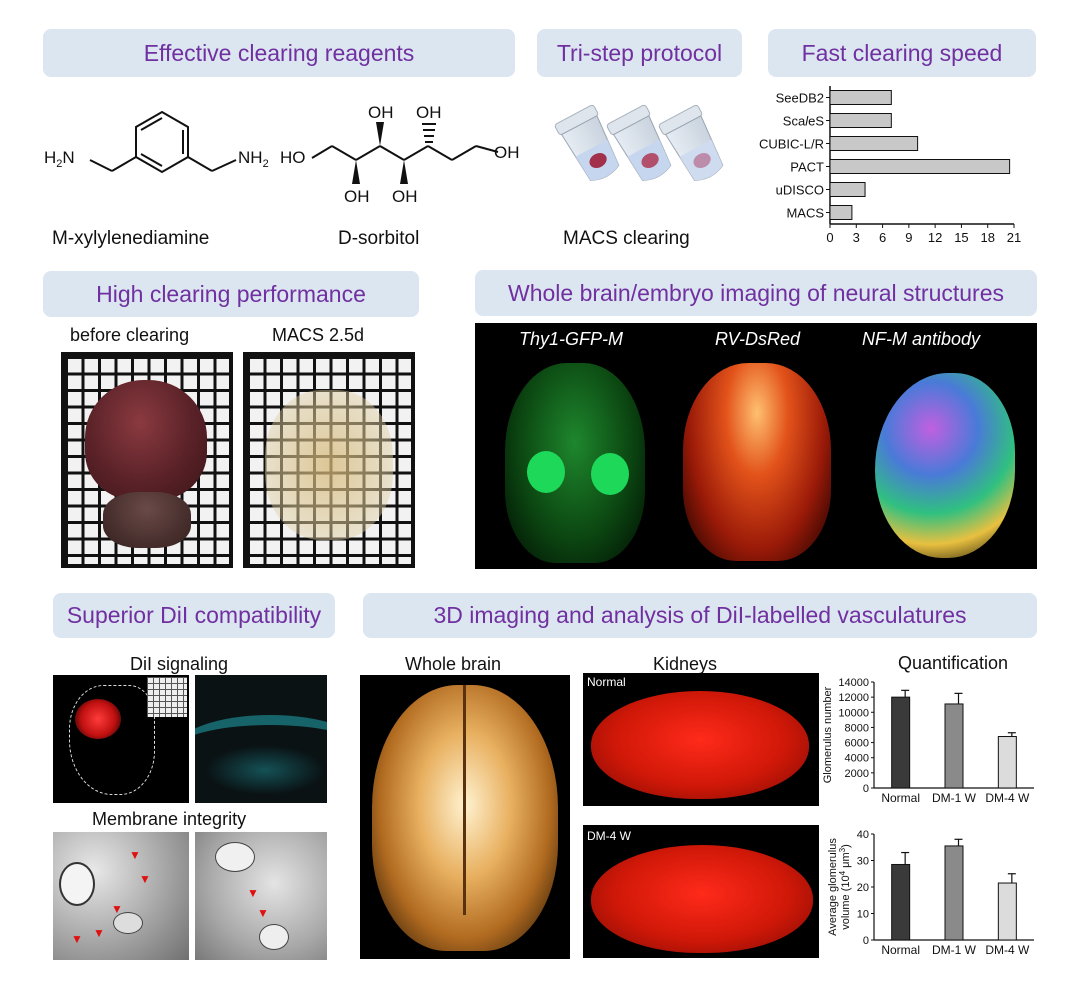 This screenshot has width=1080, height=981. I want to click on oh-text-4: OH, so click(429, 112).